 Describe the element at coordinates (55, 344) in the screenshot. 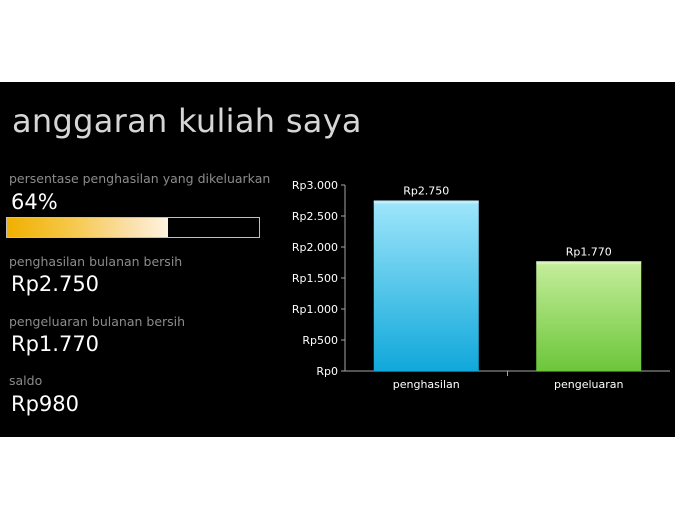

I see `expense-value: Rp1.770` at that location.